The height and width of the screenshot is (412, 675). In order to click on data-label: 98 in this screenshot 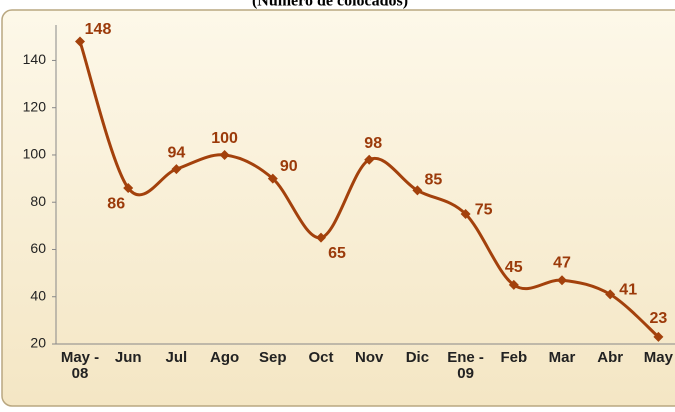, I will do `click(373, 143)`.